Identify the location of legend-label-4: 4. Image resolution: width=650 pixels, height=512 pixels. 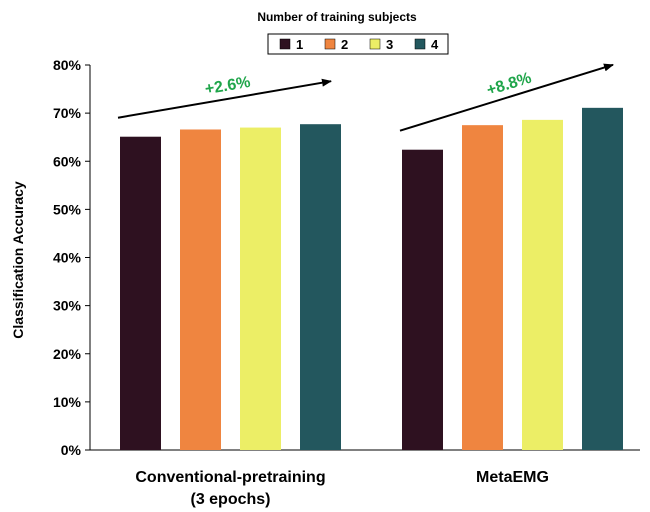
(435, 44).